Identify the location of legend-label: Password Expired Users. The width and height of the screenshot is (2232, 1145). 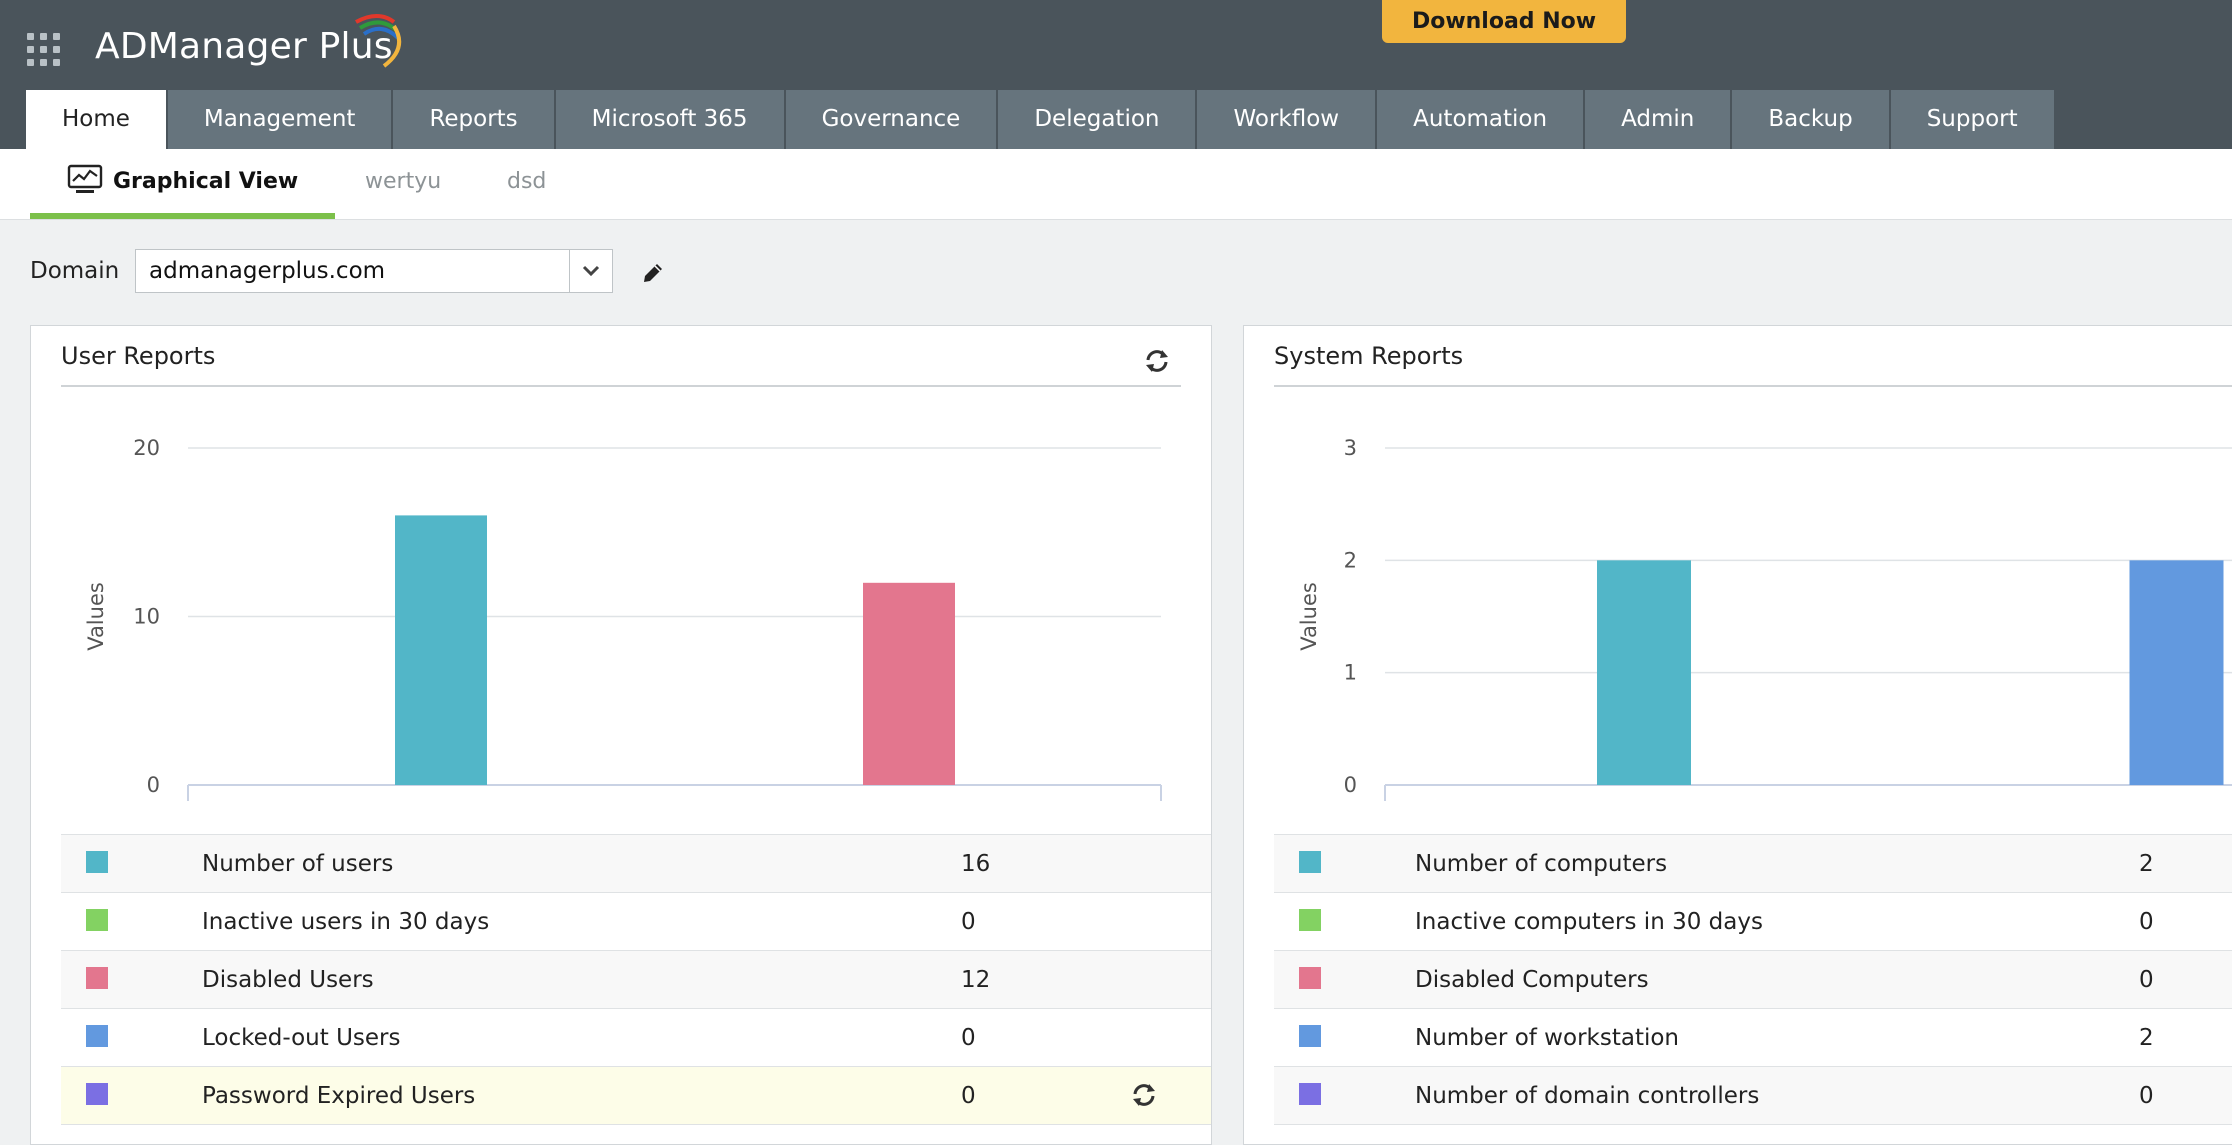
(339, 1096).